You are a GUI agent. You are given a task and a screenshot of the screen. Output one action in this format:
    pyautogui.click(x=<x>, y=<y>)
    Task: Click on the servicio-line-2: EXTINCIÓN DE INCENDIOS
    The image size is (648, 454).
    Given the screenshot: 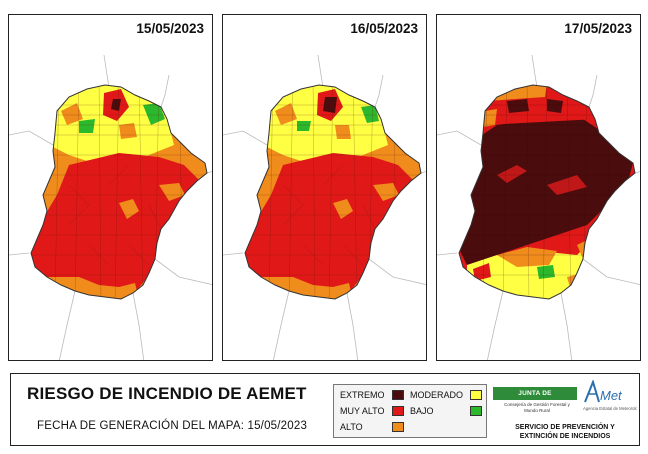 What is the action you would take?
    pyautogui.click(x=565, y=436)
    